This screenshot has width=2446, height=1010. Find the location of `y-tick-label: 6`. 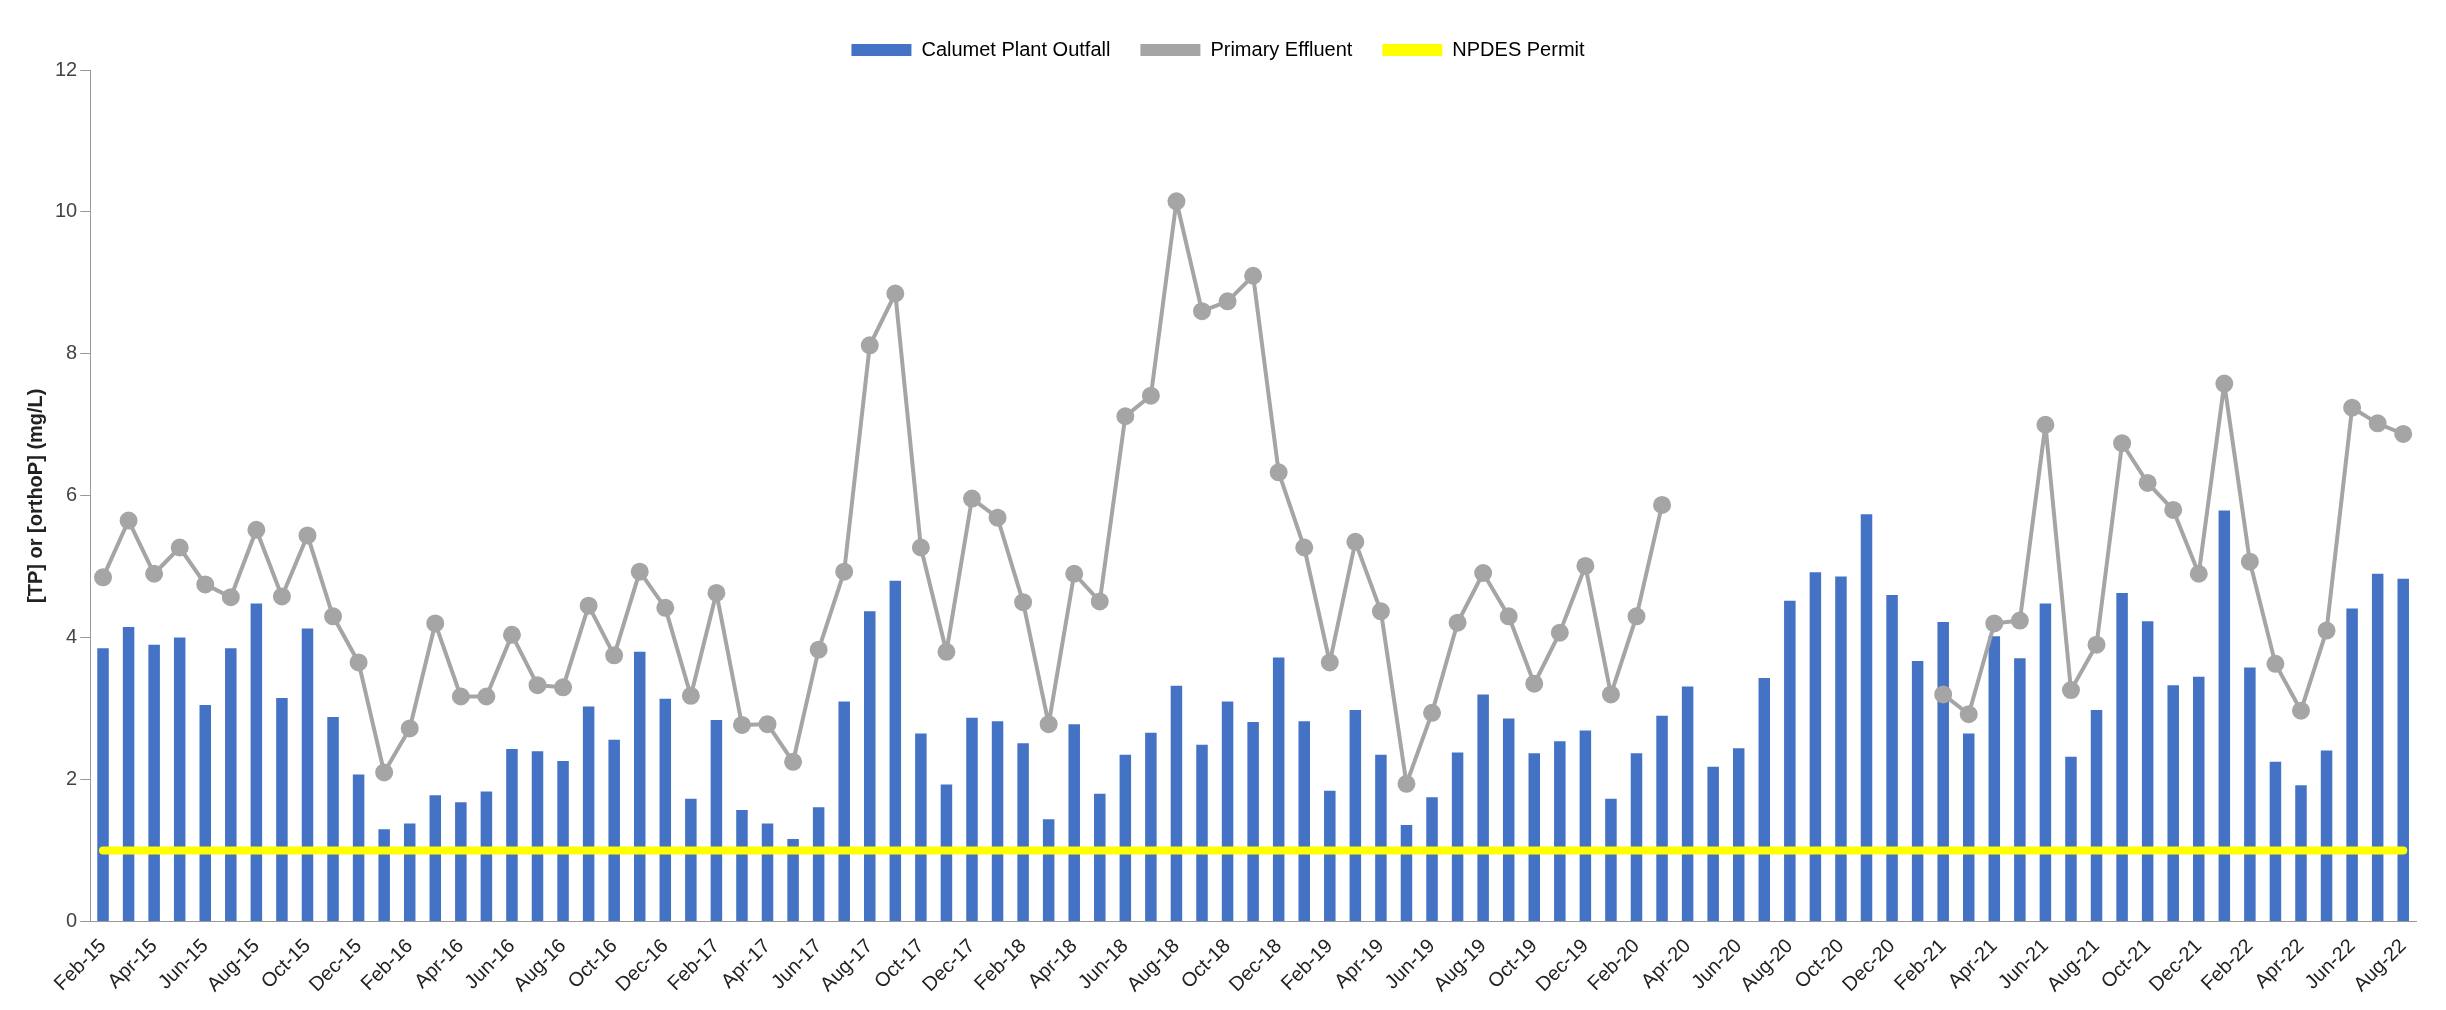

y-tick-label: 6 is located at coordinates (72, 494).